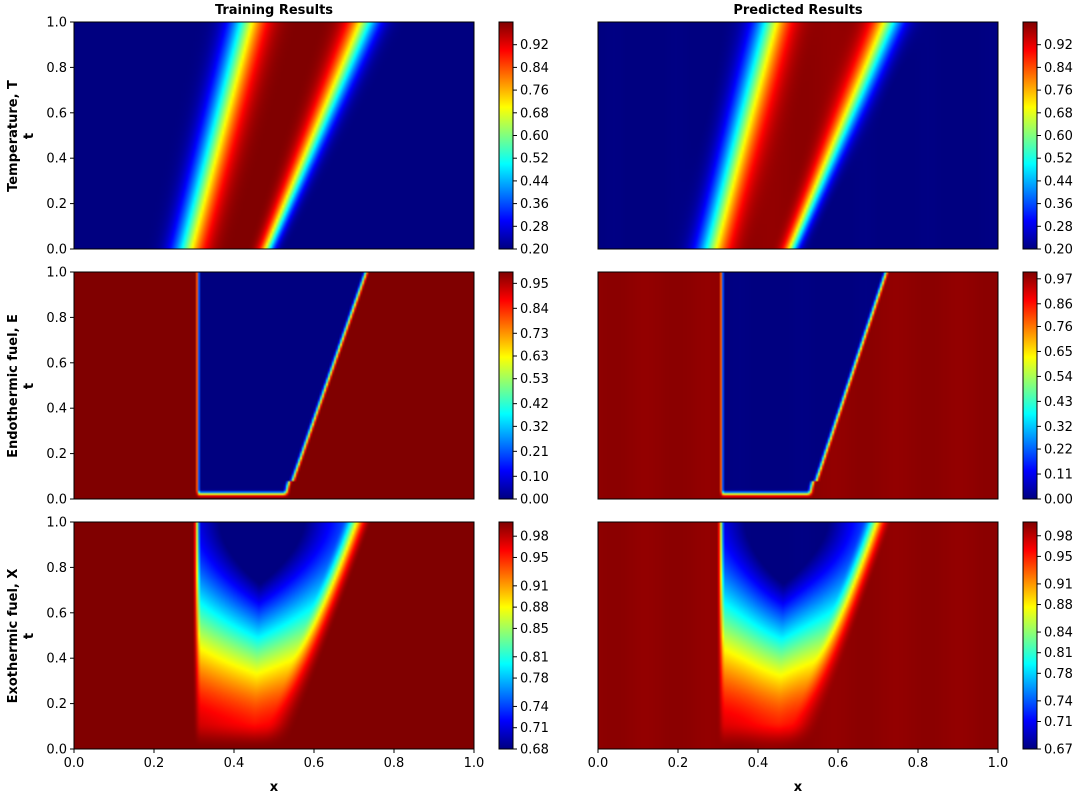 This screenshot has width=1080, height=794. I want to click on x-tick-label: 0.0, so click(74, 763).